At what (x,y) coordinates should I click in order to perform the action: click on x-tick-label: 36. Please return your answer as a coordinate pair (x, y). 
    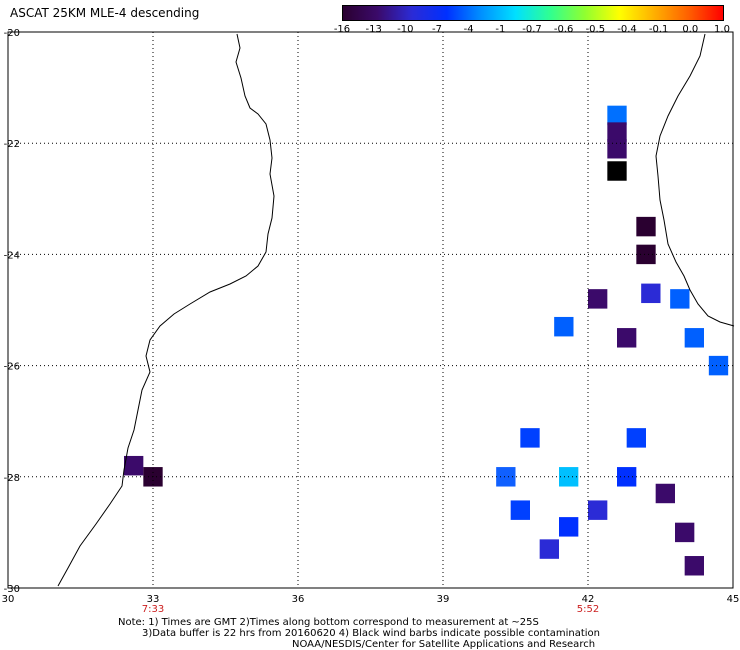
    Looking at the image, I should click on (298, 599).